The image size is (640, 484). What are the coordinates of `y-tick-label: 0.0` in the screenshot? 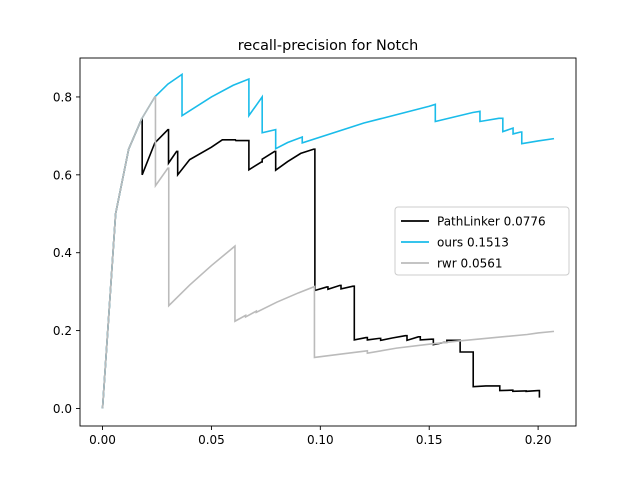 It's located at (62, 409).